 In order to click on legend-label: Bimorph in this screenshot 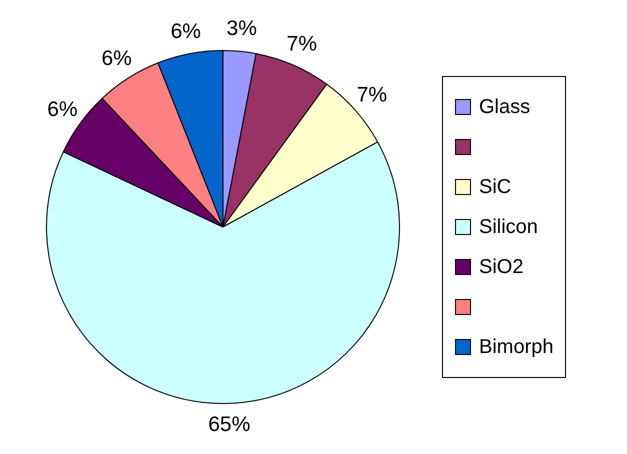, I will do `click(516, 347)`.